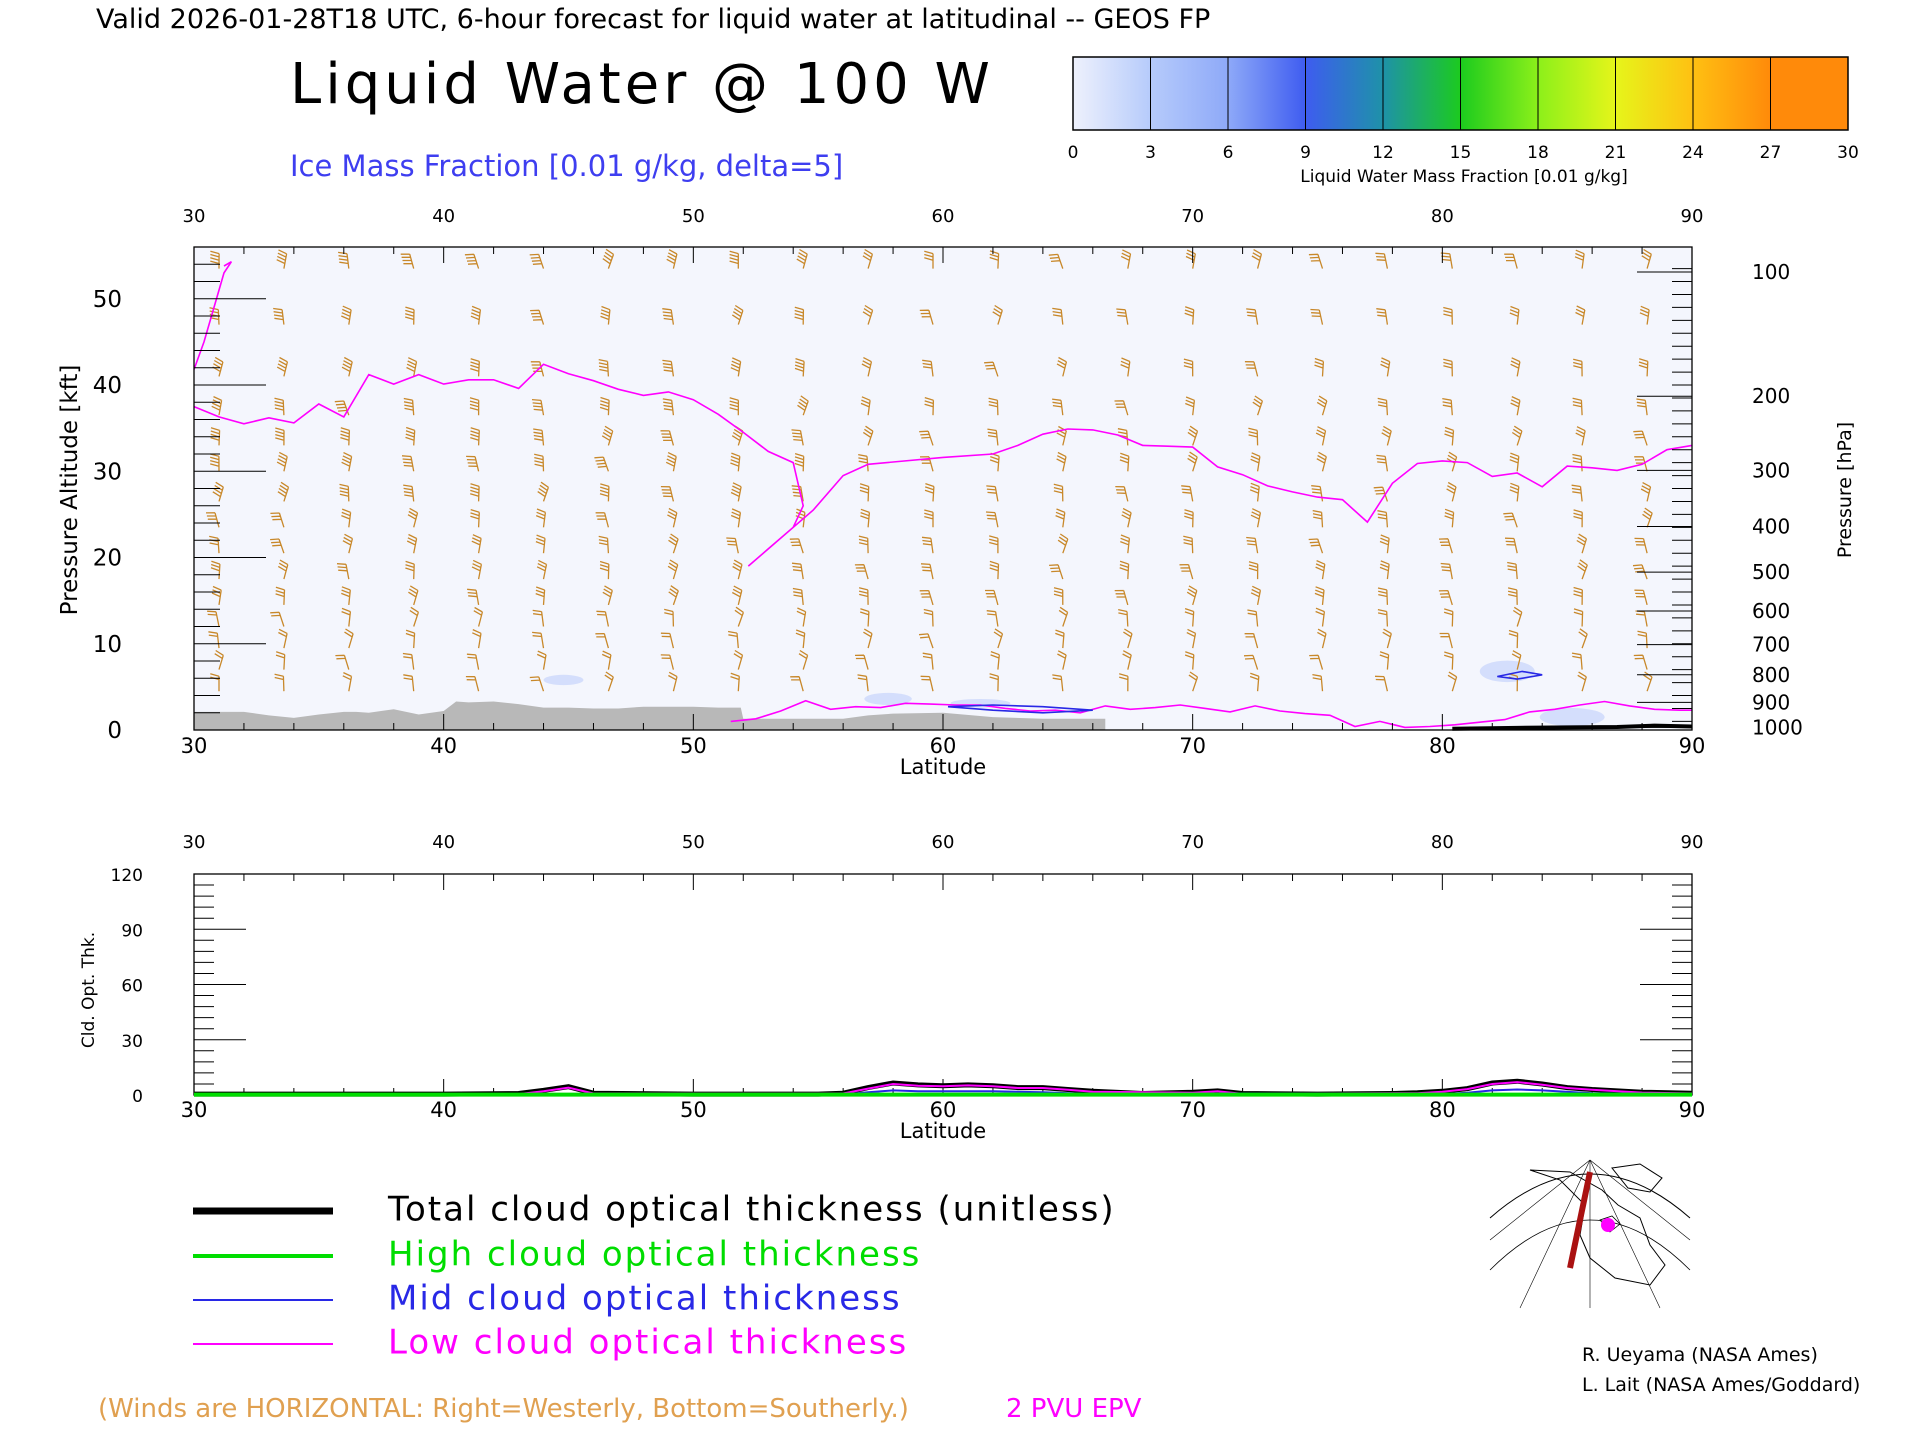 Image resolution: width=1920 pixels, height=1440 pixels. What do you see at coordinates (1771, 645) in the screenshot?
I see `pressure-tick-label: 700` at bounding box center [1771, 645].